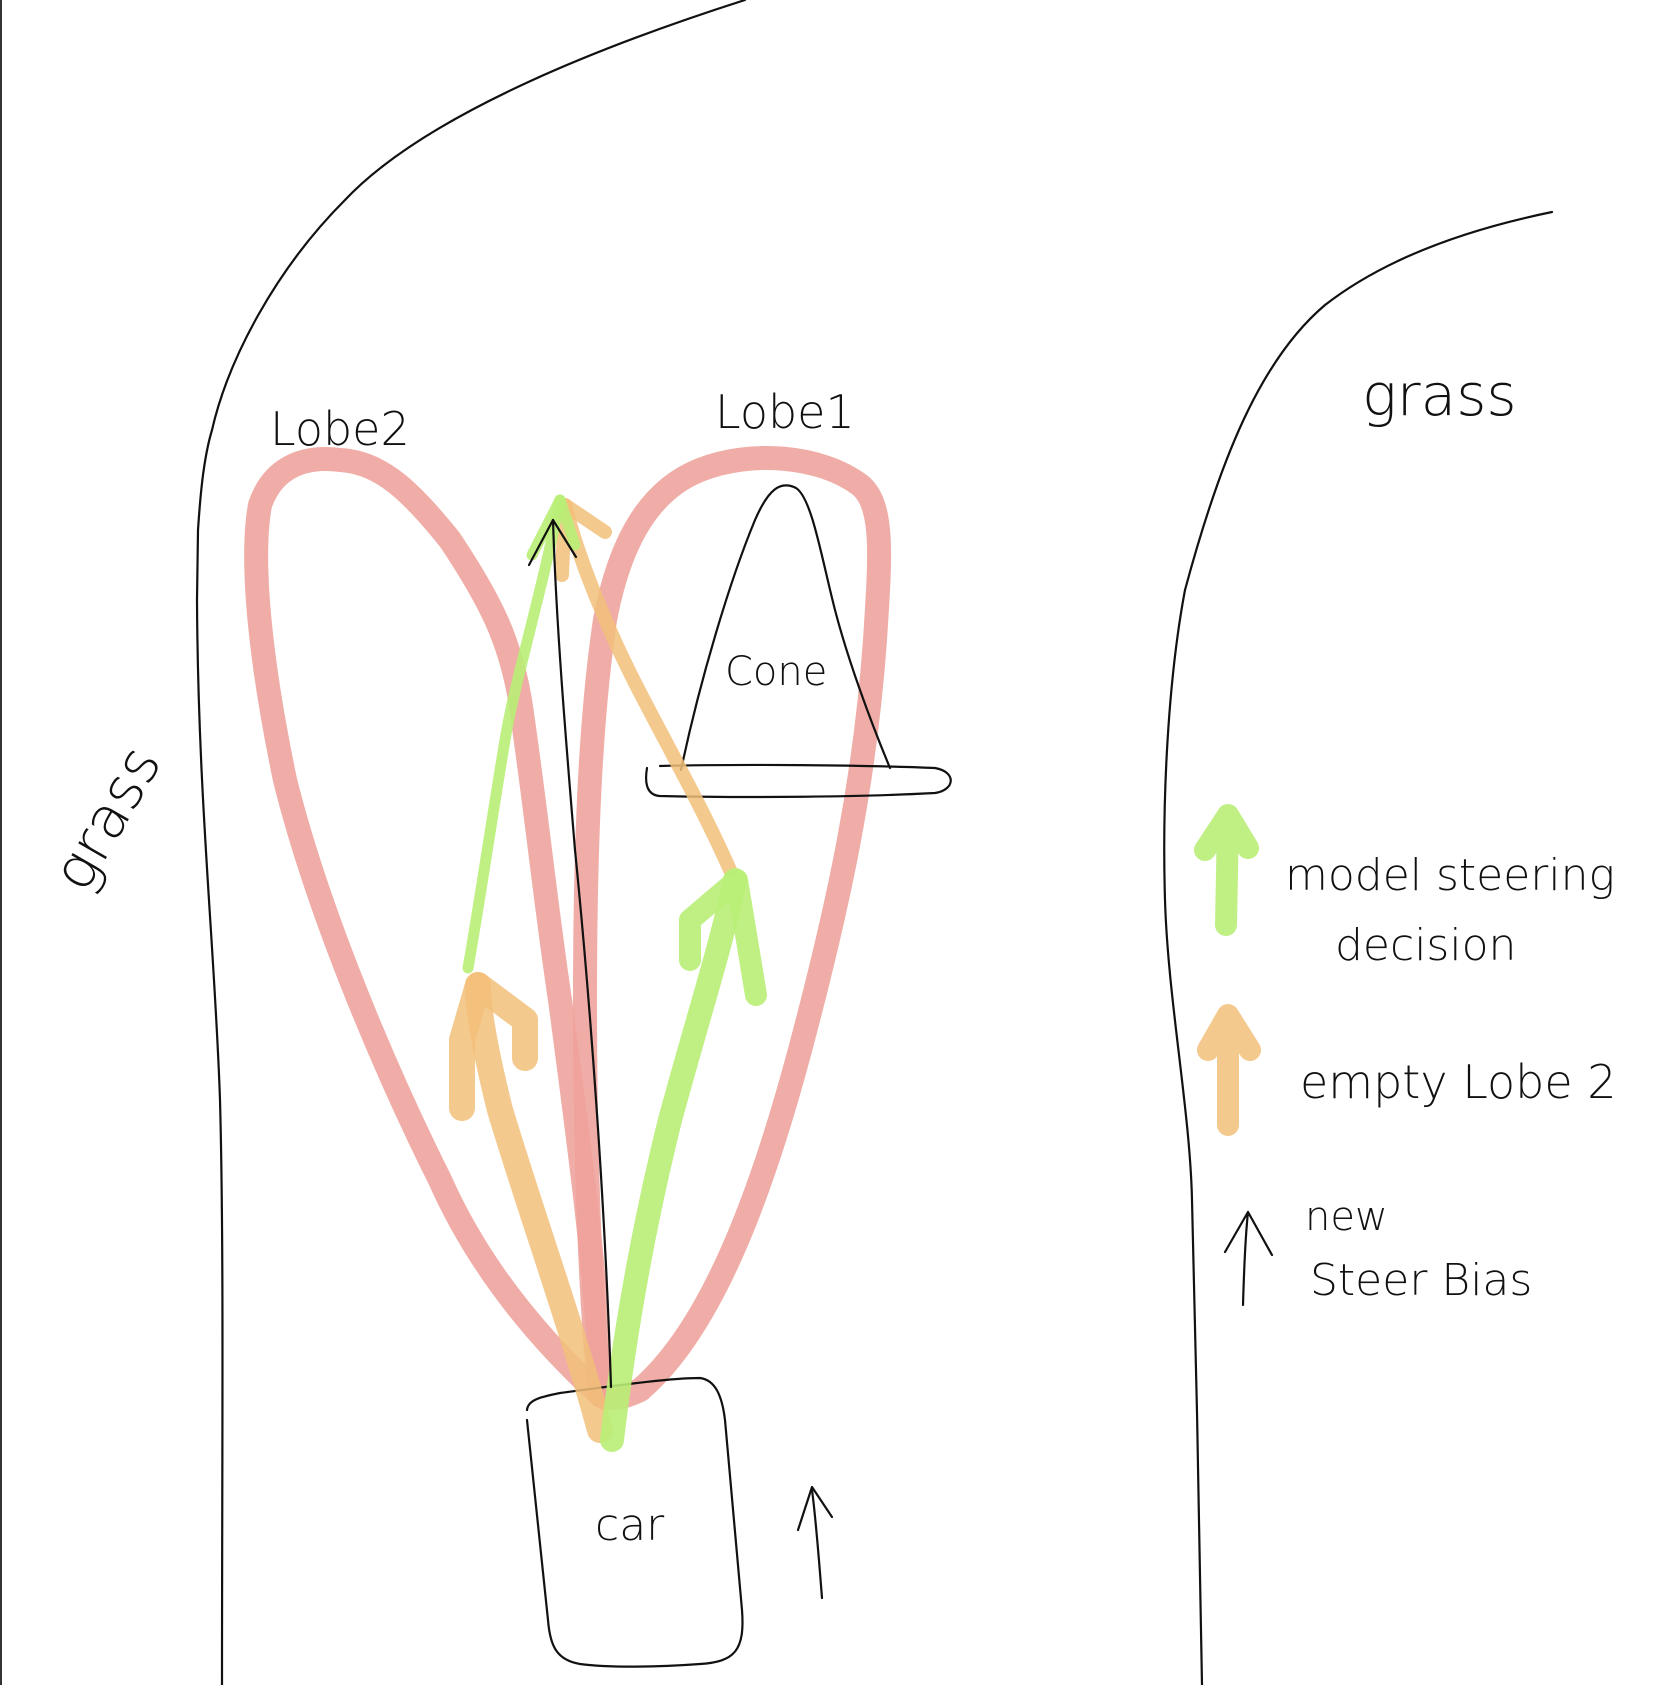 The height and width of the screenshot is (1685, 1668). I want to click on green-thin-arrow, so click(514, 734).